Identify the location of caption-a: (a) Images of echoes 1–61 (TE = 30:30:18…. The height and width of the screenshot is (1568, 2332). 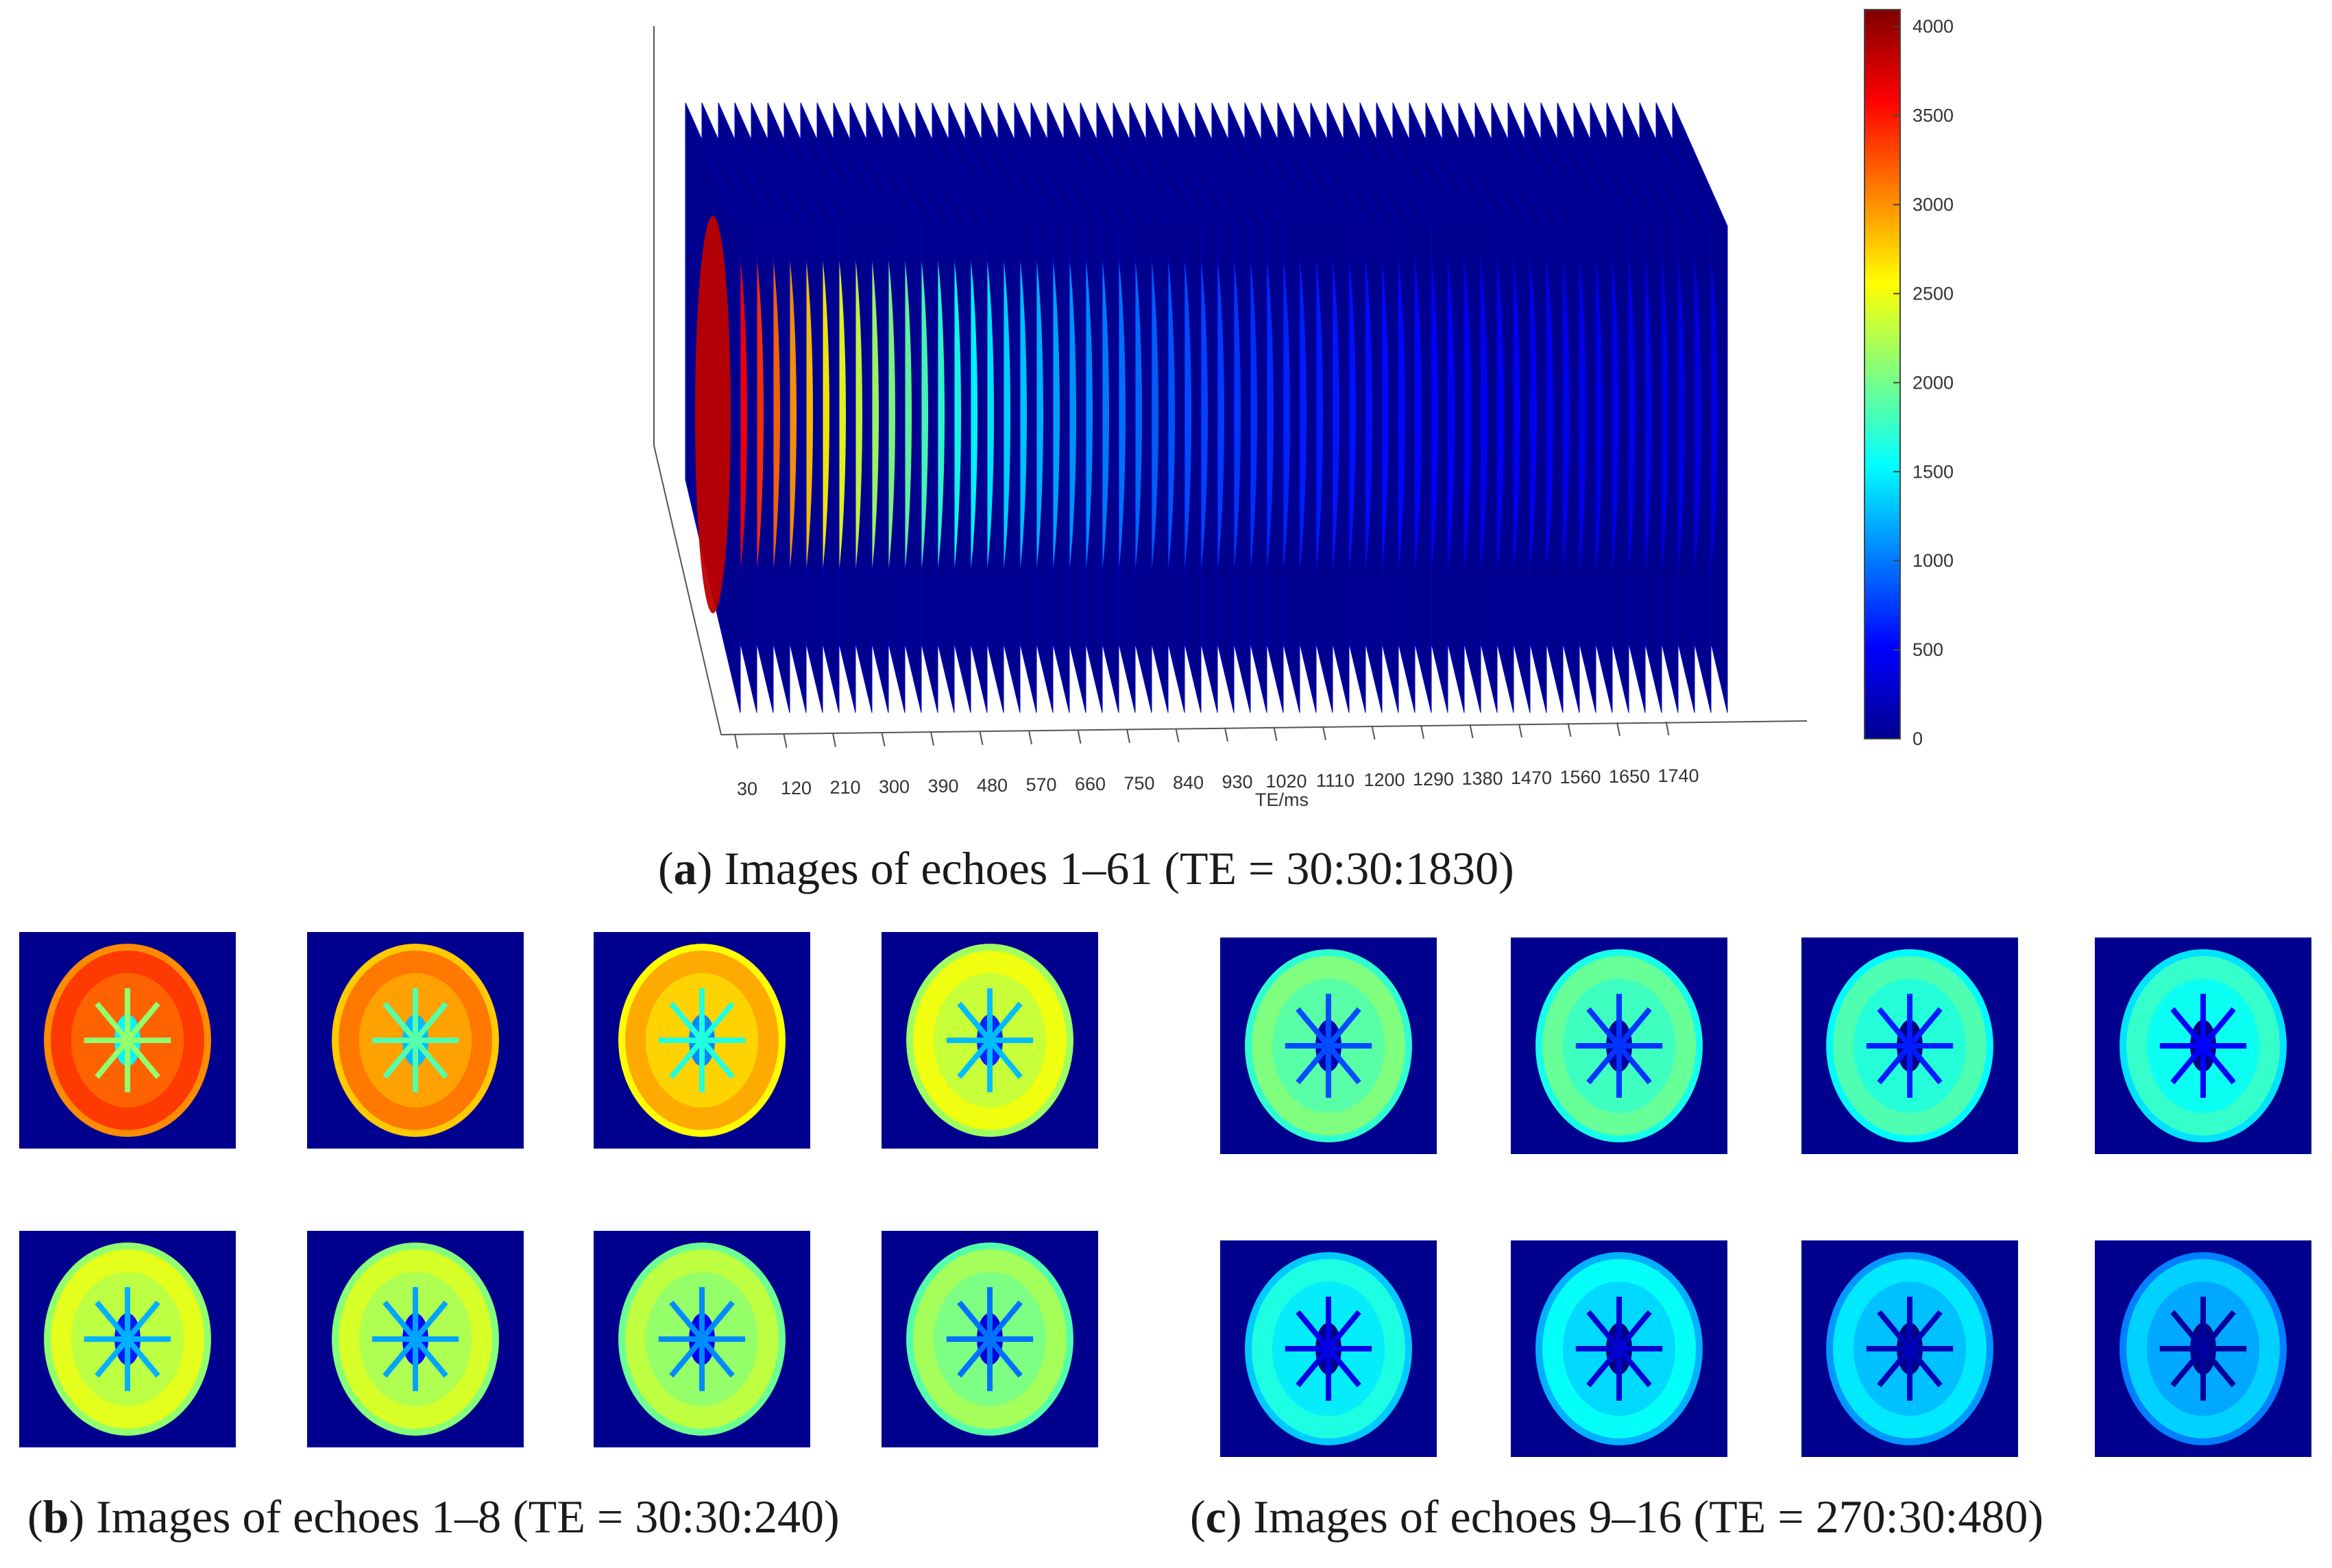
(1086, 868).